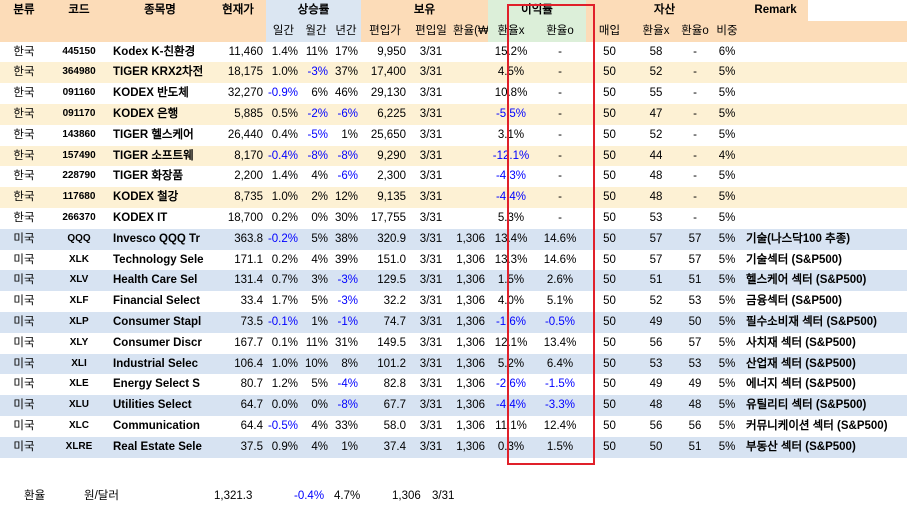 The width and height of the screenshot is (907, 510). What do you see at coordinates (79, 281) in the screenshot?
I see `row-code: XLV` at bounding box center [79, 281].